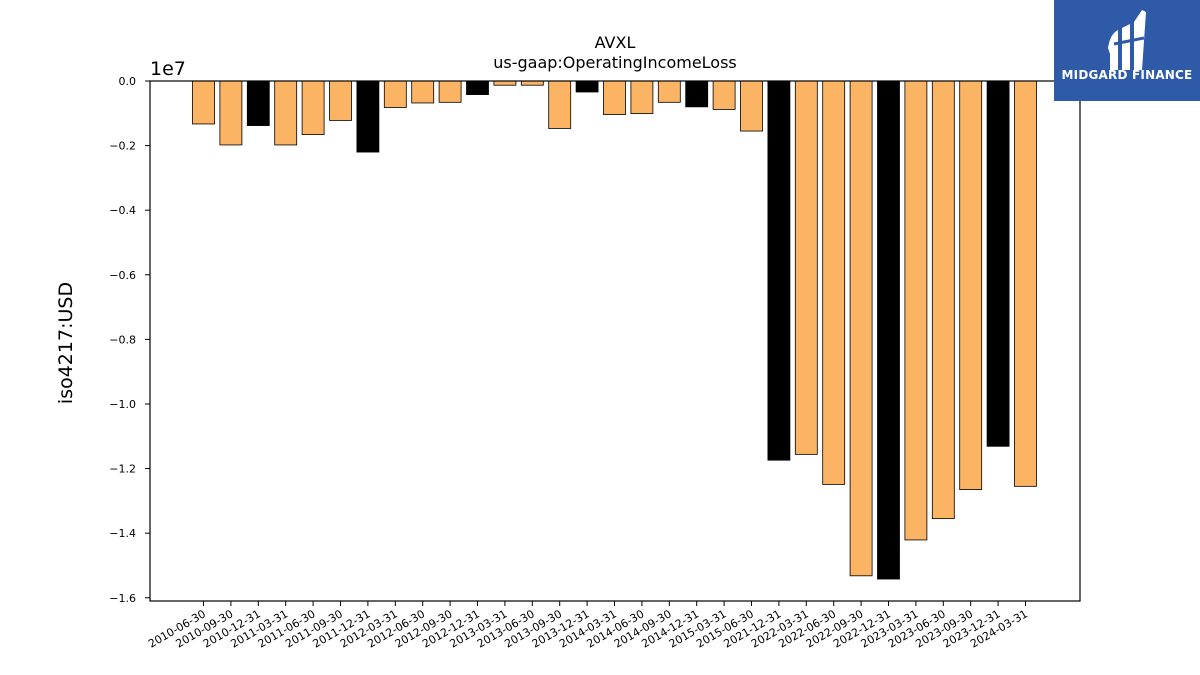 The image size is (1200, 675). Describe the element at coordinates (122, 146) in the screenshot. I see `y-tick-label: −0.2` at that location.